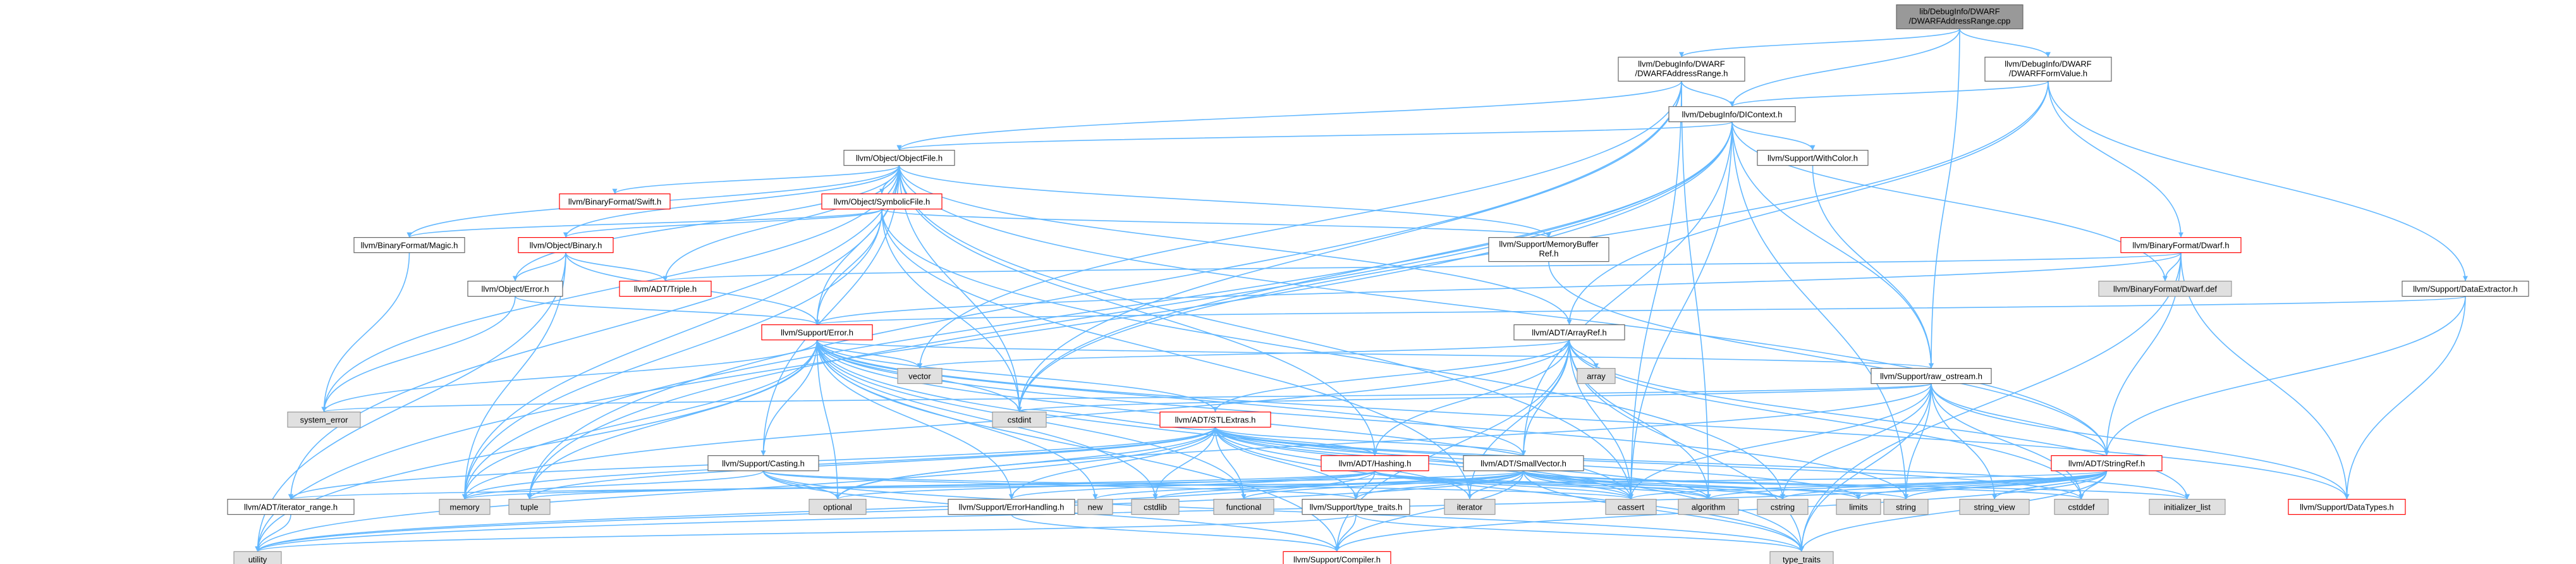  I want to click on node-label: llvm/Support/Error.h, so click(817, 333).